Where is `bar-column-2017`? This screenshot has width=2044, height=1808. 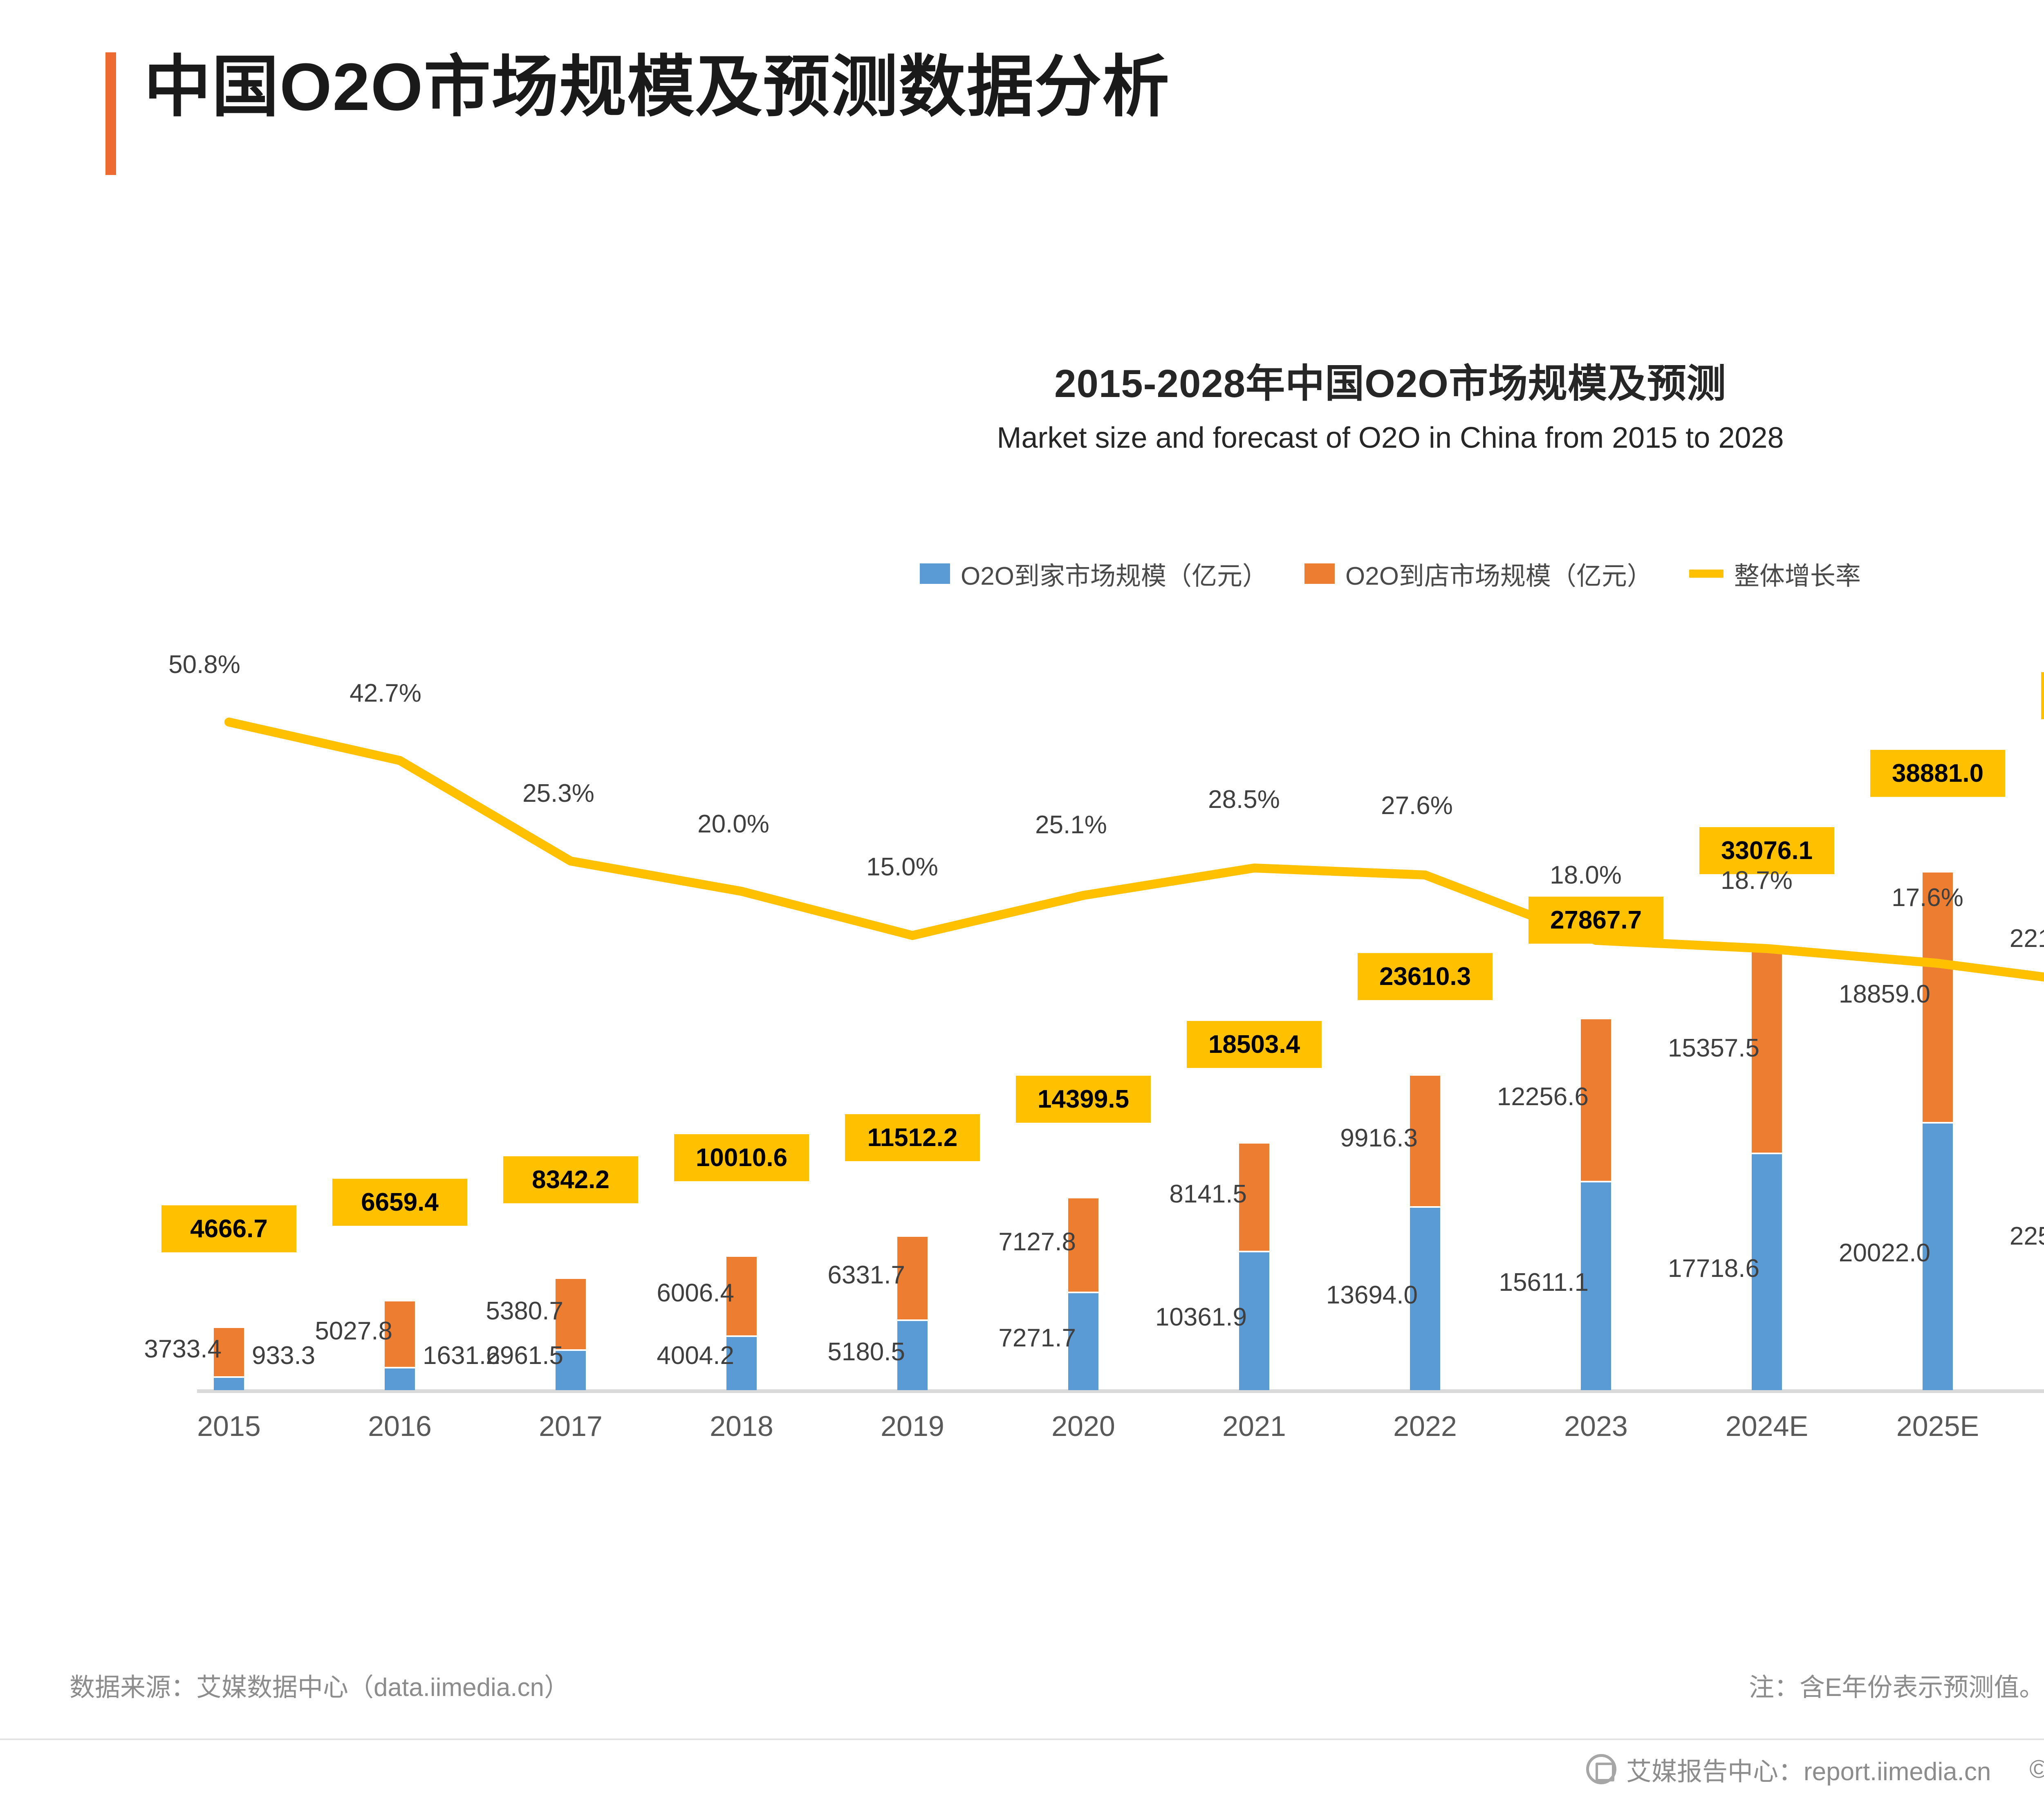 bar-column-2017 is located at coordinates (571, 1335).